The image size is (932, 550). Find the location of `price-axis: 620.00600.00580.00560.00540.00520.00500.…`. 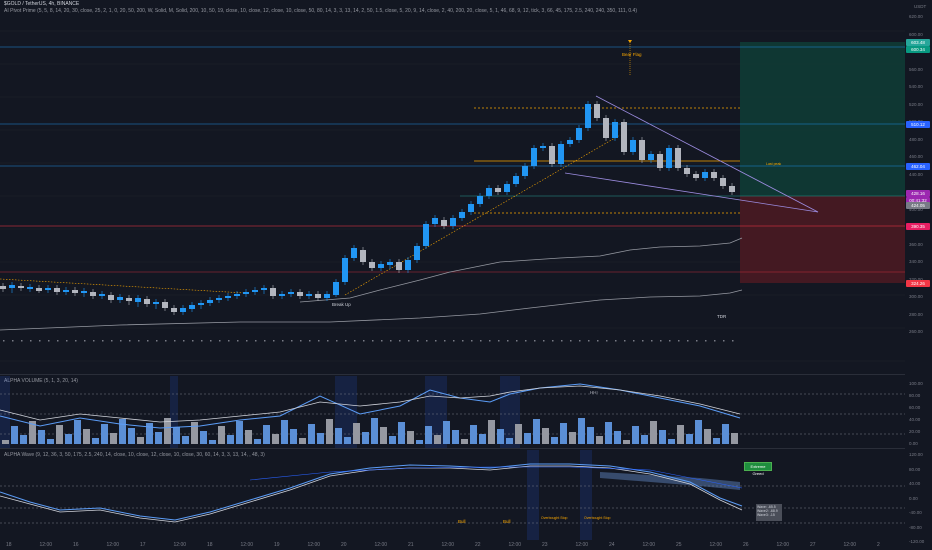

price-axis: 620.00600.00580.00560.00540.00520.00500.… is located at coordinates (918, 275).